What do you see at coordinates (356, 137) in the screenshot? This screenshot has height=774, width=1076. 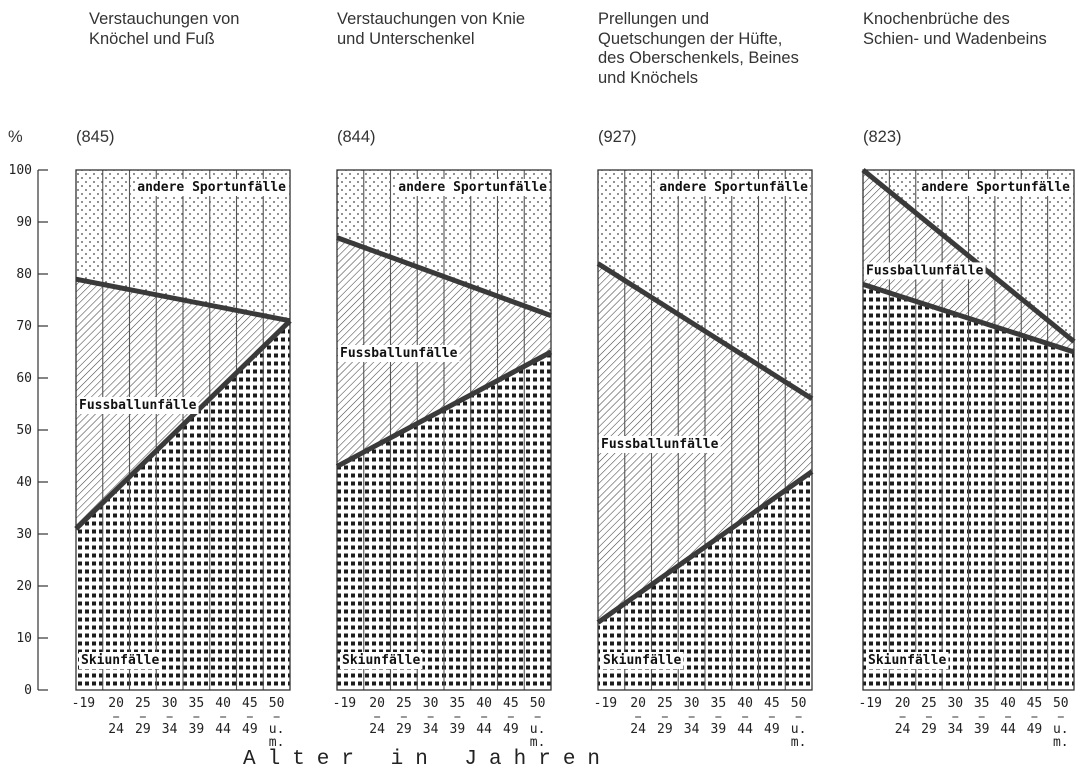 I see `panel-count-2: (844)` at bounding box center [356, 137].